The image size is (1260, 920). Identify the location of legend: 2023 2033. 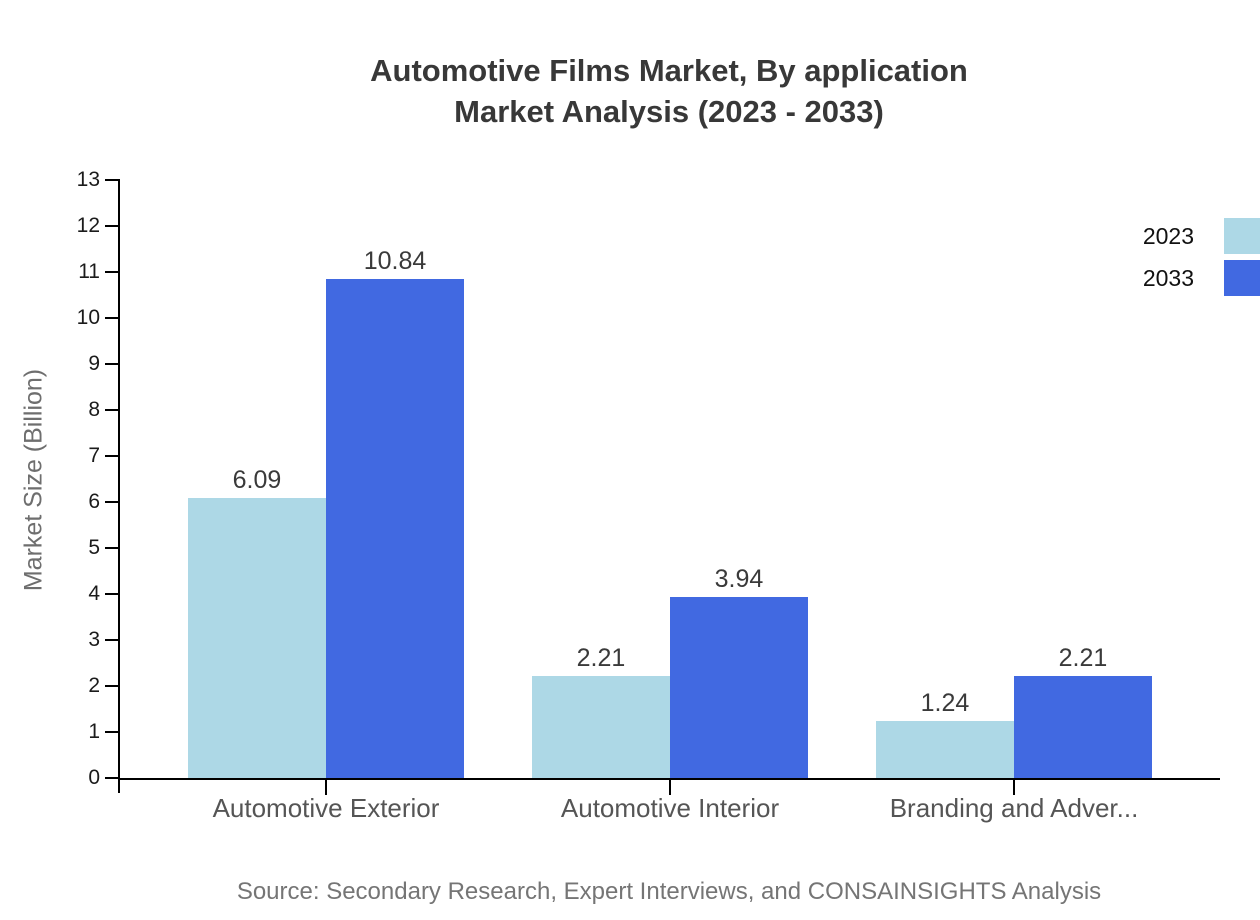
(1201, 259).